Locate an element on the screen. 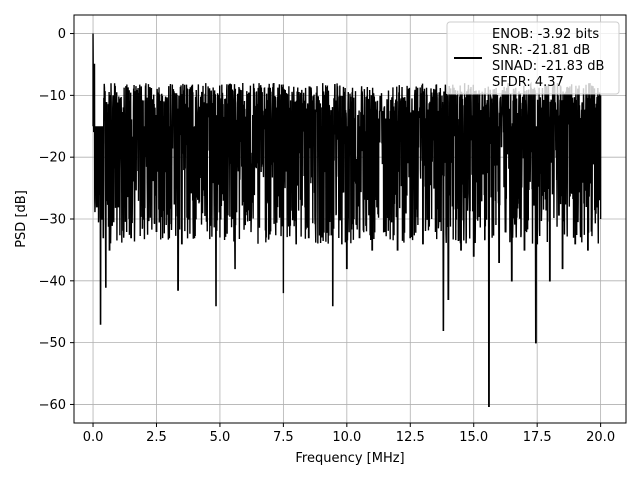 Image resolution: width=640 pixels, height=480 pixels. legend-snr: SNR: -21.81 dB is located at coordinates (541, 50).